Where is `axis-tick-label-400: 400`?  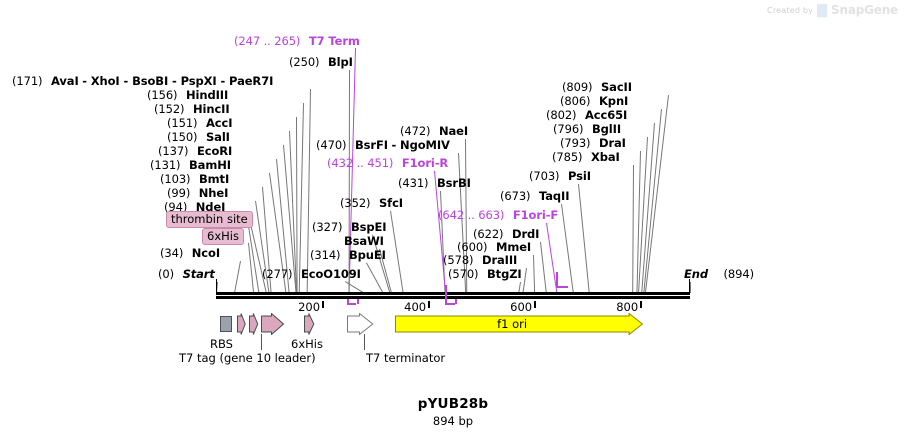
axis-tick-label-400: 400 is located at coordinates (415, 307).